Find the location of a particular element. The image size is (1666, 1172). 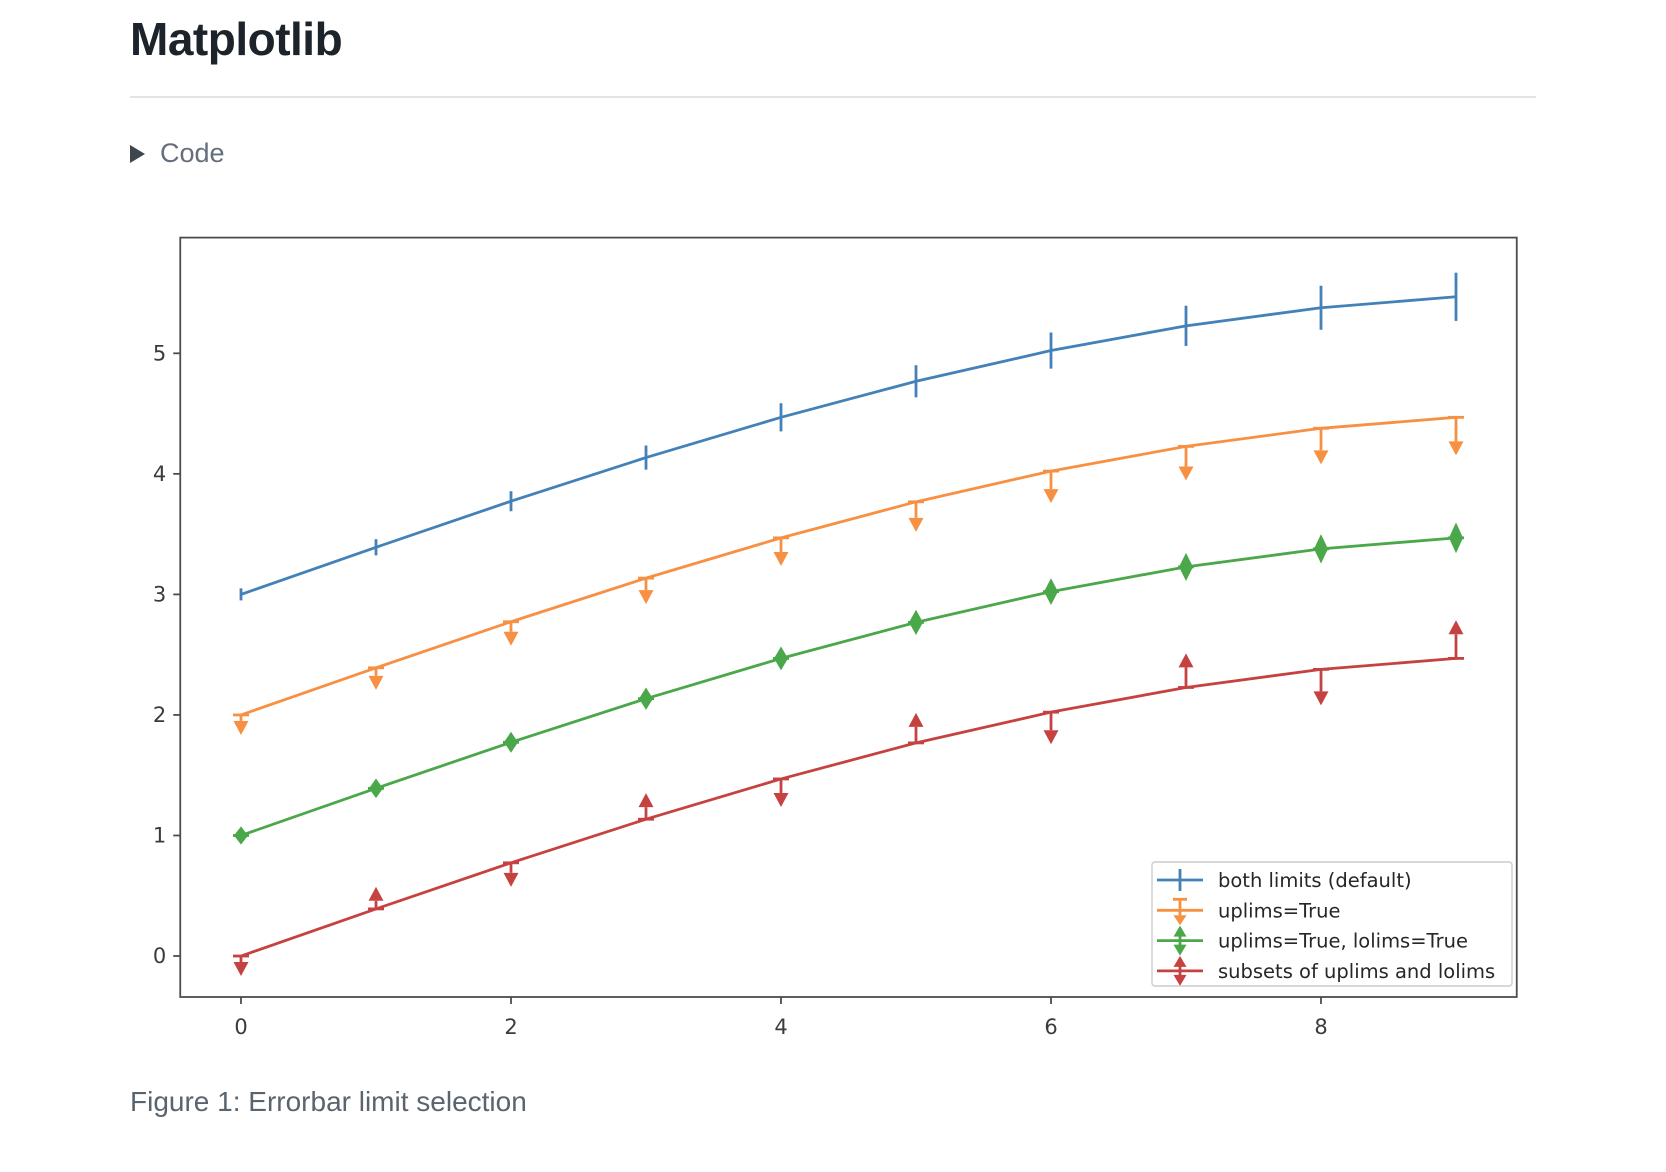

svg-text: 5 is located at coordinates (159, 353).